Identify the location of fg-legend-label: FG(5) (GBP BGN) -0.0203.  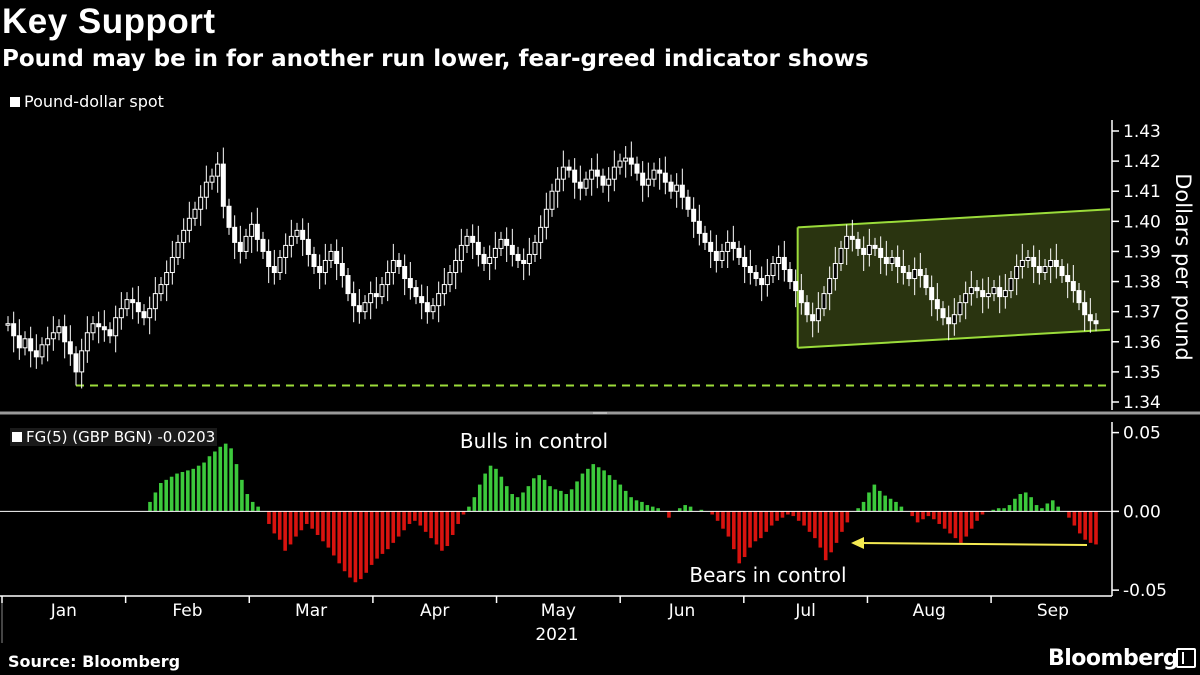
(121, 437).